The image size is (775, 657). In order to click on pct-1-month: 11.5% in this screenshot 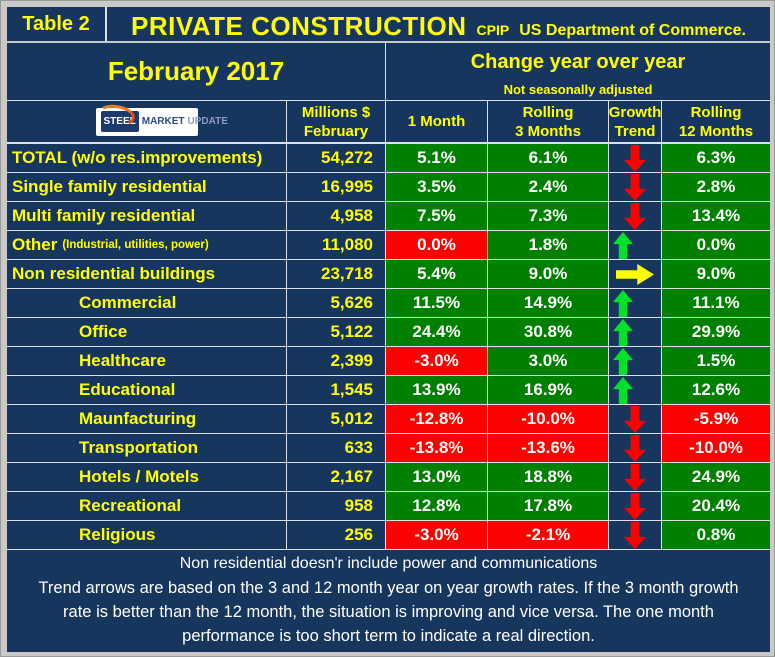, I will do `click(437, 303)`.